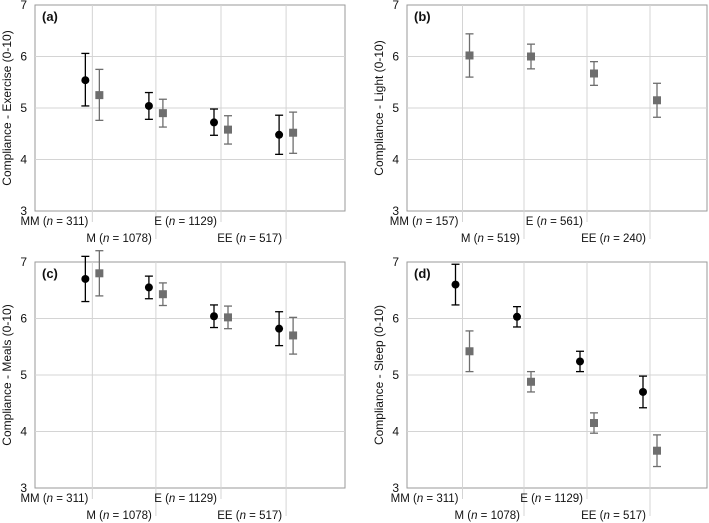 This screenshot has height=523, width=709. I want to click on y-axis-label: Compliance - Meals (0-10), so click(7, 374).